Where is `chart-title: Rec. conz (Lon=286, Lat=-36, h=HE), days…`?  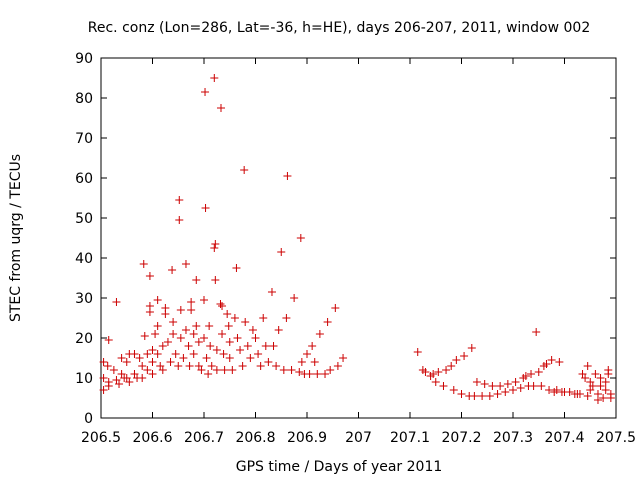
chart-title: Rec. conz (Lon=286, Lat=-36, h=HE), days… is located at coordinates (339, 28).